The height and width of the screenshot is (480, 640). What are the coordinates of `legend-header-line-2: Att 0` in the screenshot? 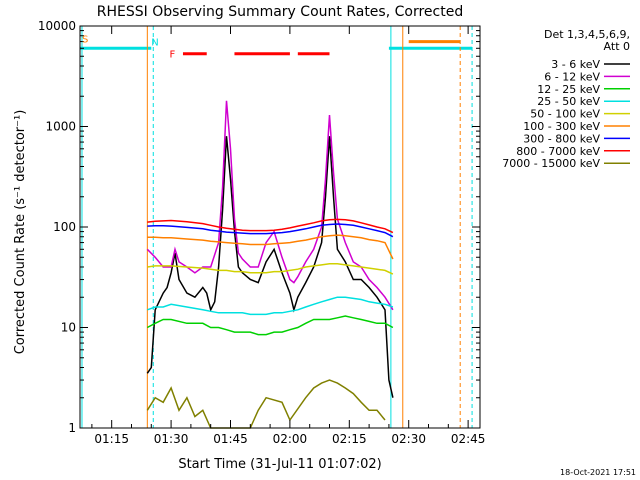 It's located at (617, 46).